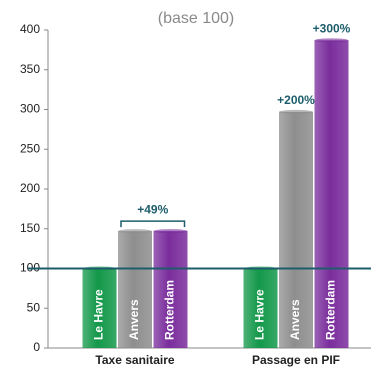 This screenshot has height=370, width=371. What do you see at coordinates (134, 360) in the screenshot?
I see `x-tick-label: Taxe sanitaire` at bounding box center [134, 360].